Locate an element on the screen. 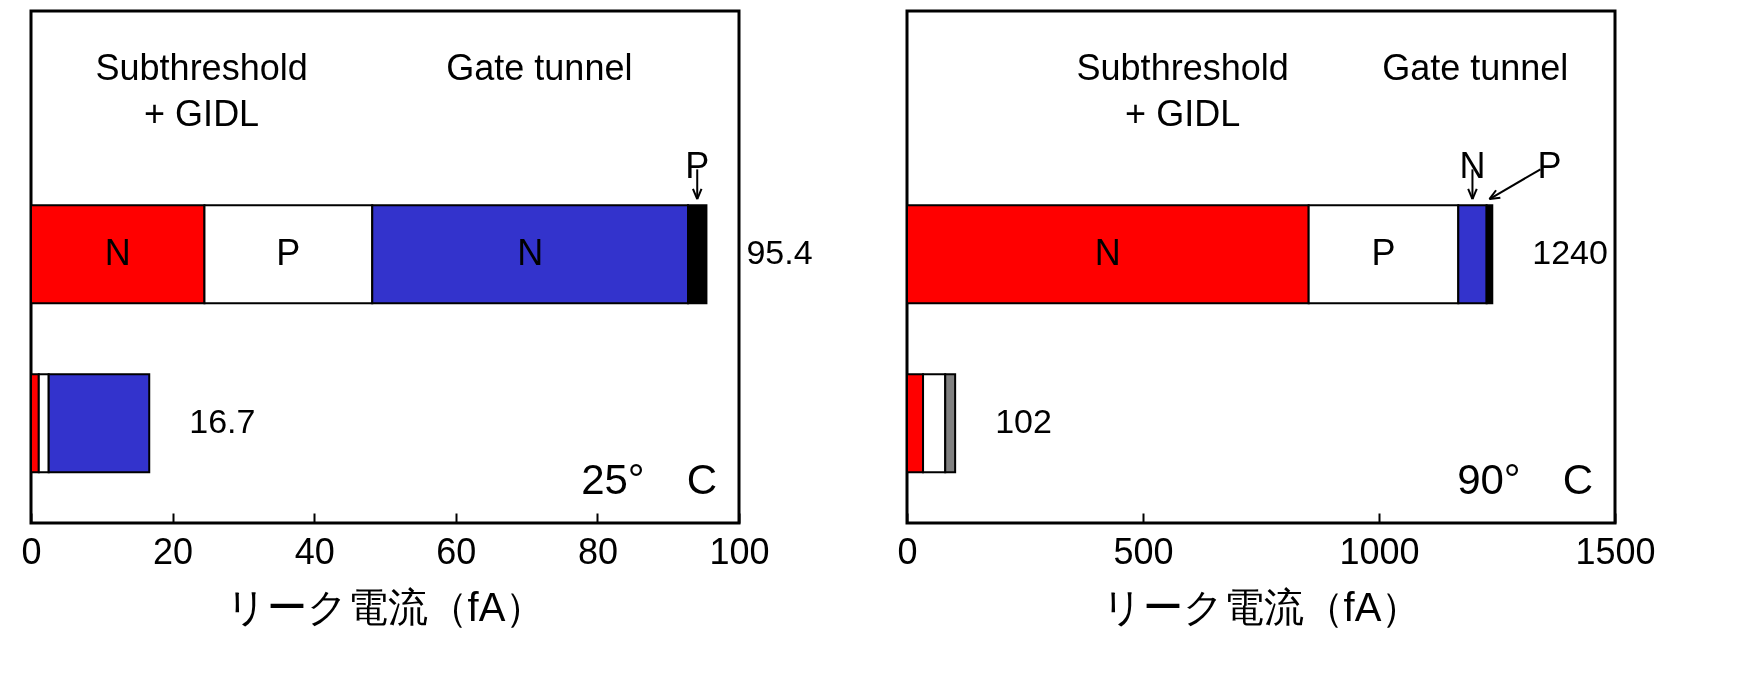 This screenshot has height=700, width=1738. total-label: 102 is located at coordinates (1023, 421).